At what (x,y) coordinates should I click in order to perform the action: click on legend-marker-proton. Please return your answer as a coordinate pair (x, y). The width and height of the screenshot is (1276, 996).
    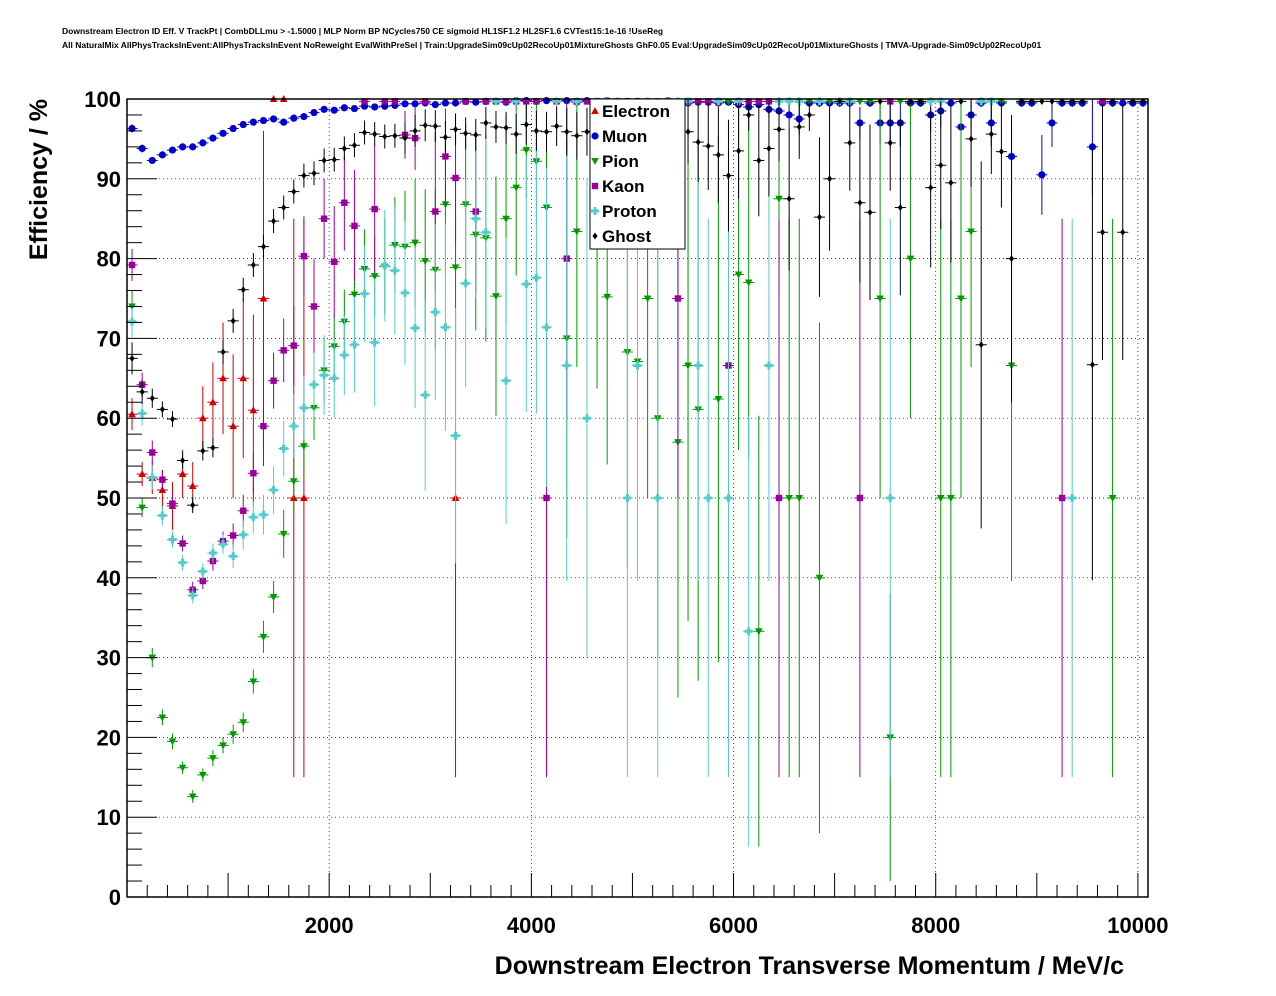
    Looking at the image, I should click on (595, 211).